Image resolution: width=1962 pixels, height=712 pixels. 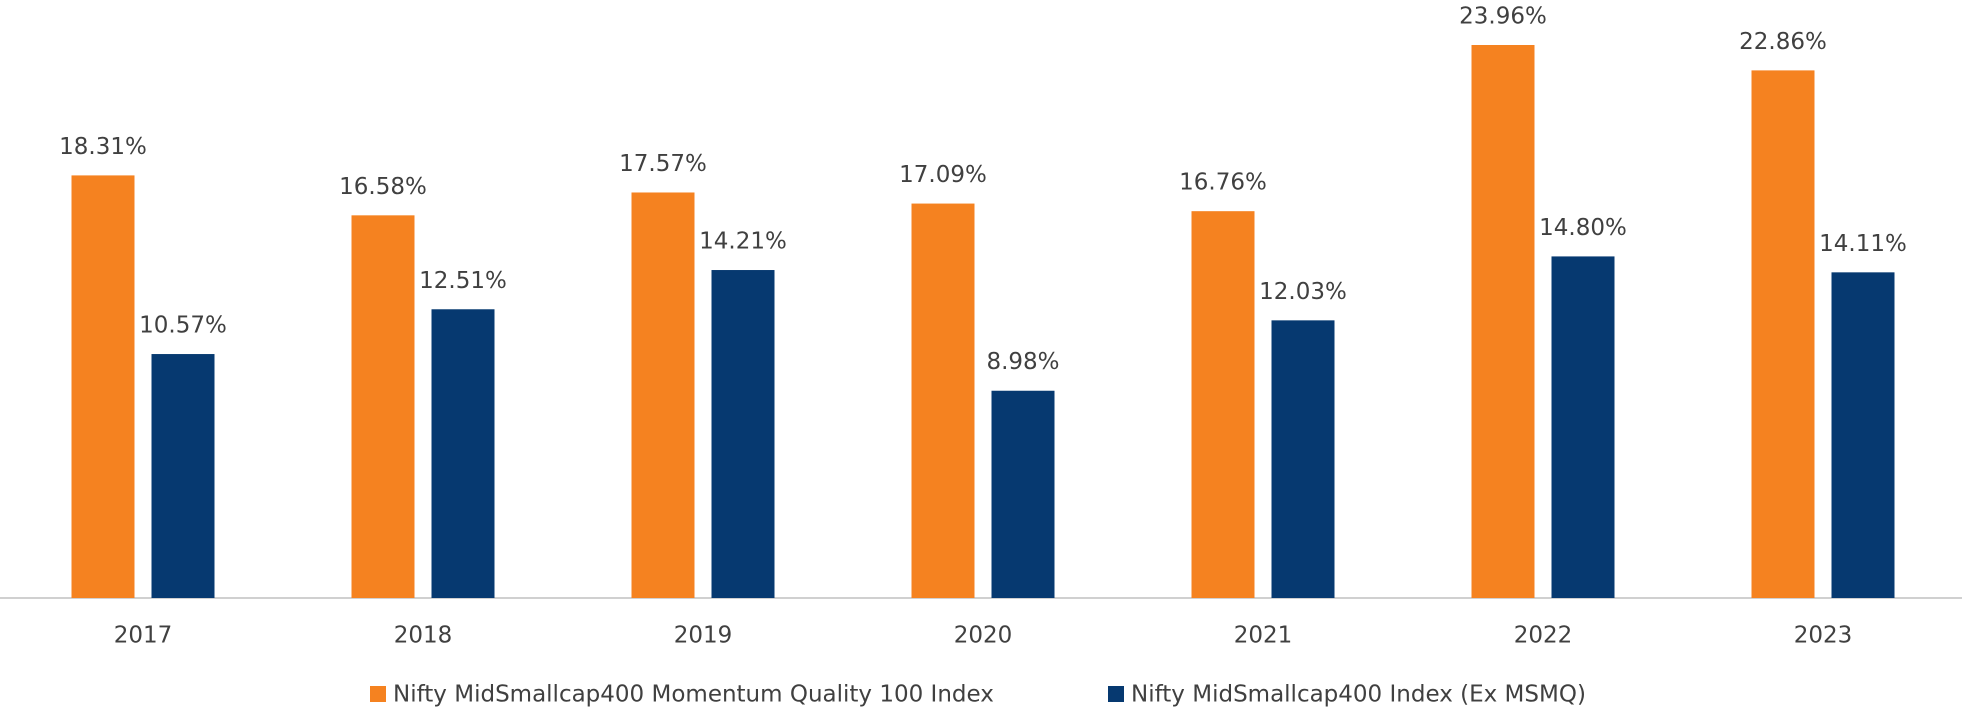 I want to click on data-label: 23.96%, so click(x=1503, y=17).